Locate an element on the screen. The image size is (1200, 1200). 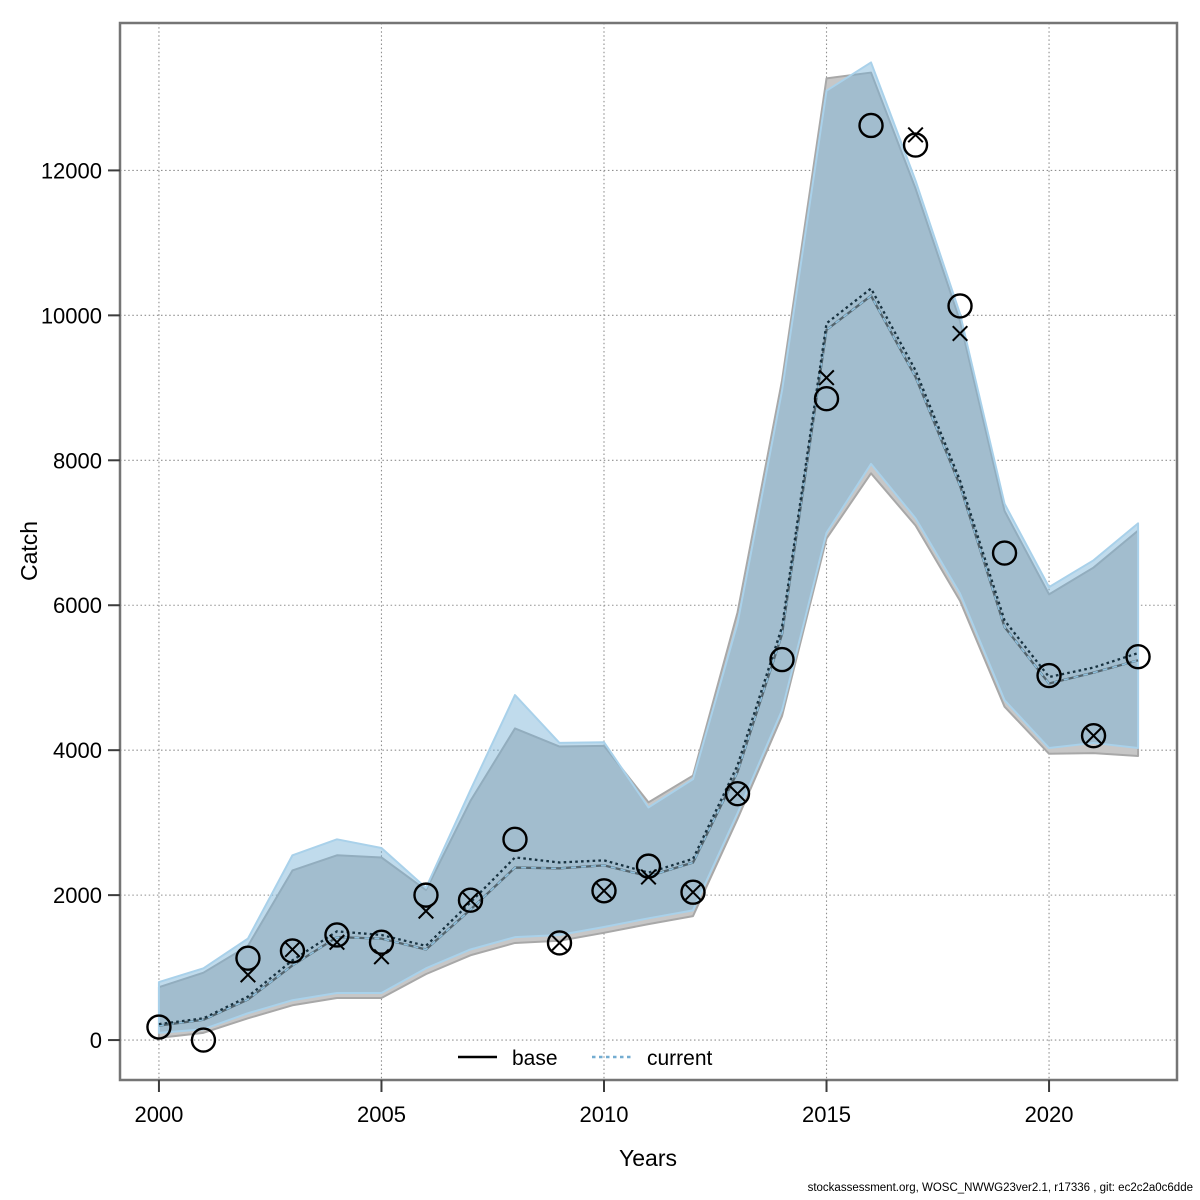
y-axis-title: Catch is located at coordinates (29, 551).